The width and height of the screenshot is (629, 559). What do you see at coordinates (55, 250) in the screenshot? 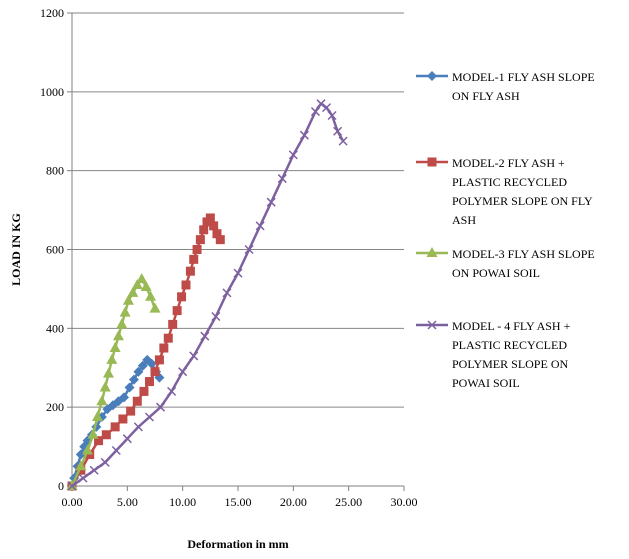
I see `y-tick-label: 600` at bounding box center [55, 250].